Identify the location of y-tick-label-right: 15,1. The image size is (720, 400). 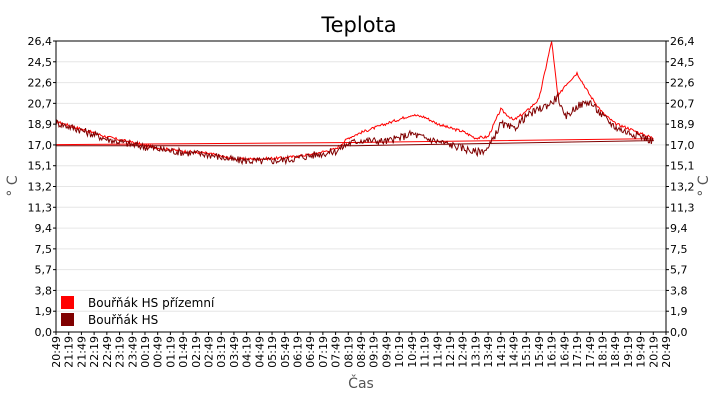
(682, 166).